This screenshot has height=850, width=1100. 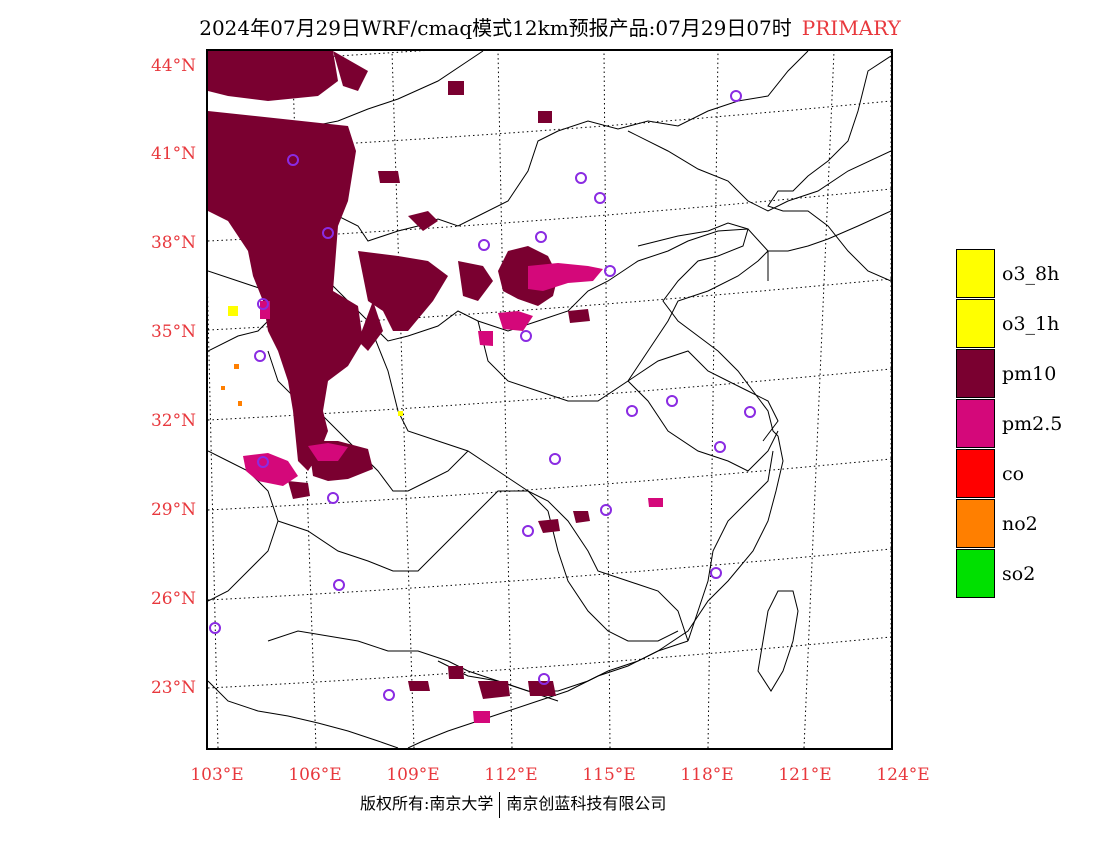 I want to click on lon-label-109e: 109°E, so click(x=413, y=775).